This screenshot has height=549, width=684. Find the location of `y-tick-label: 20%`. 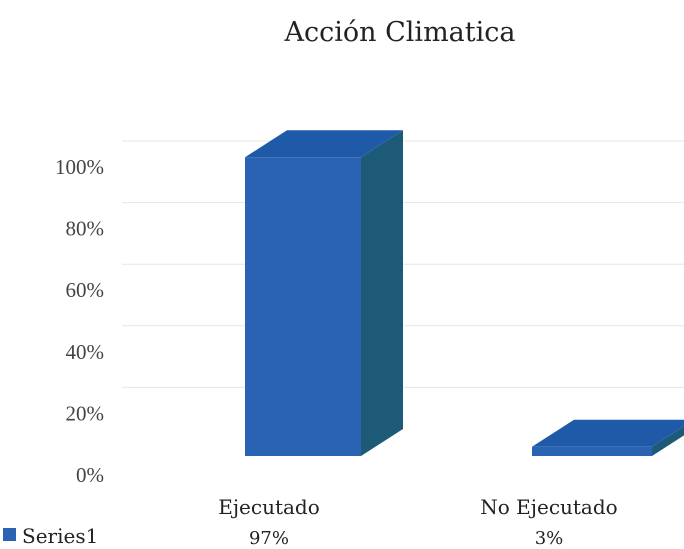

y-tick-label: 20% is located at coordinates (85, 413).